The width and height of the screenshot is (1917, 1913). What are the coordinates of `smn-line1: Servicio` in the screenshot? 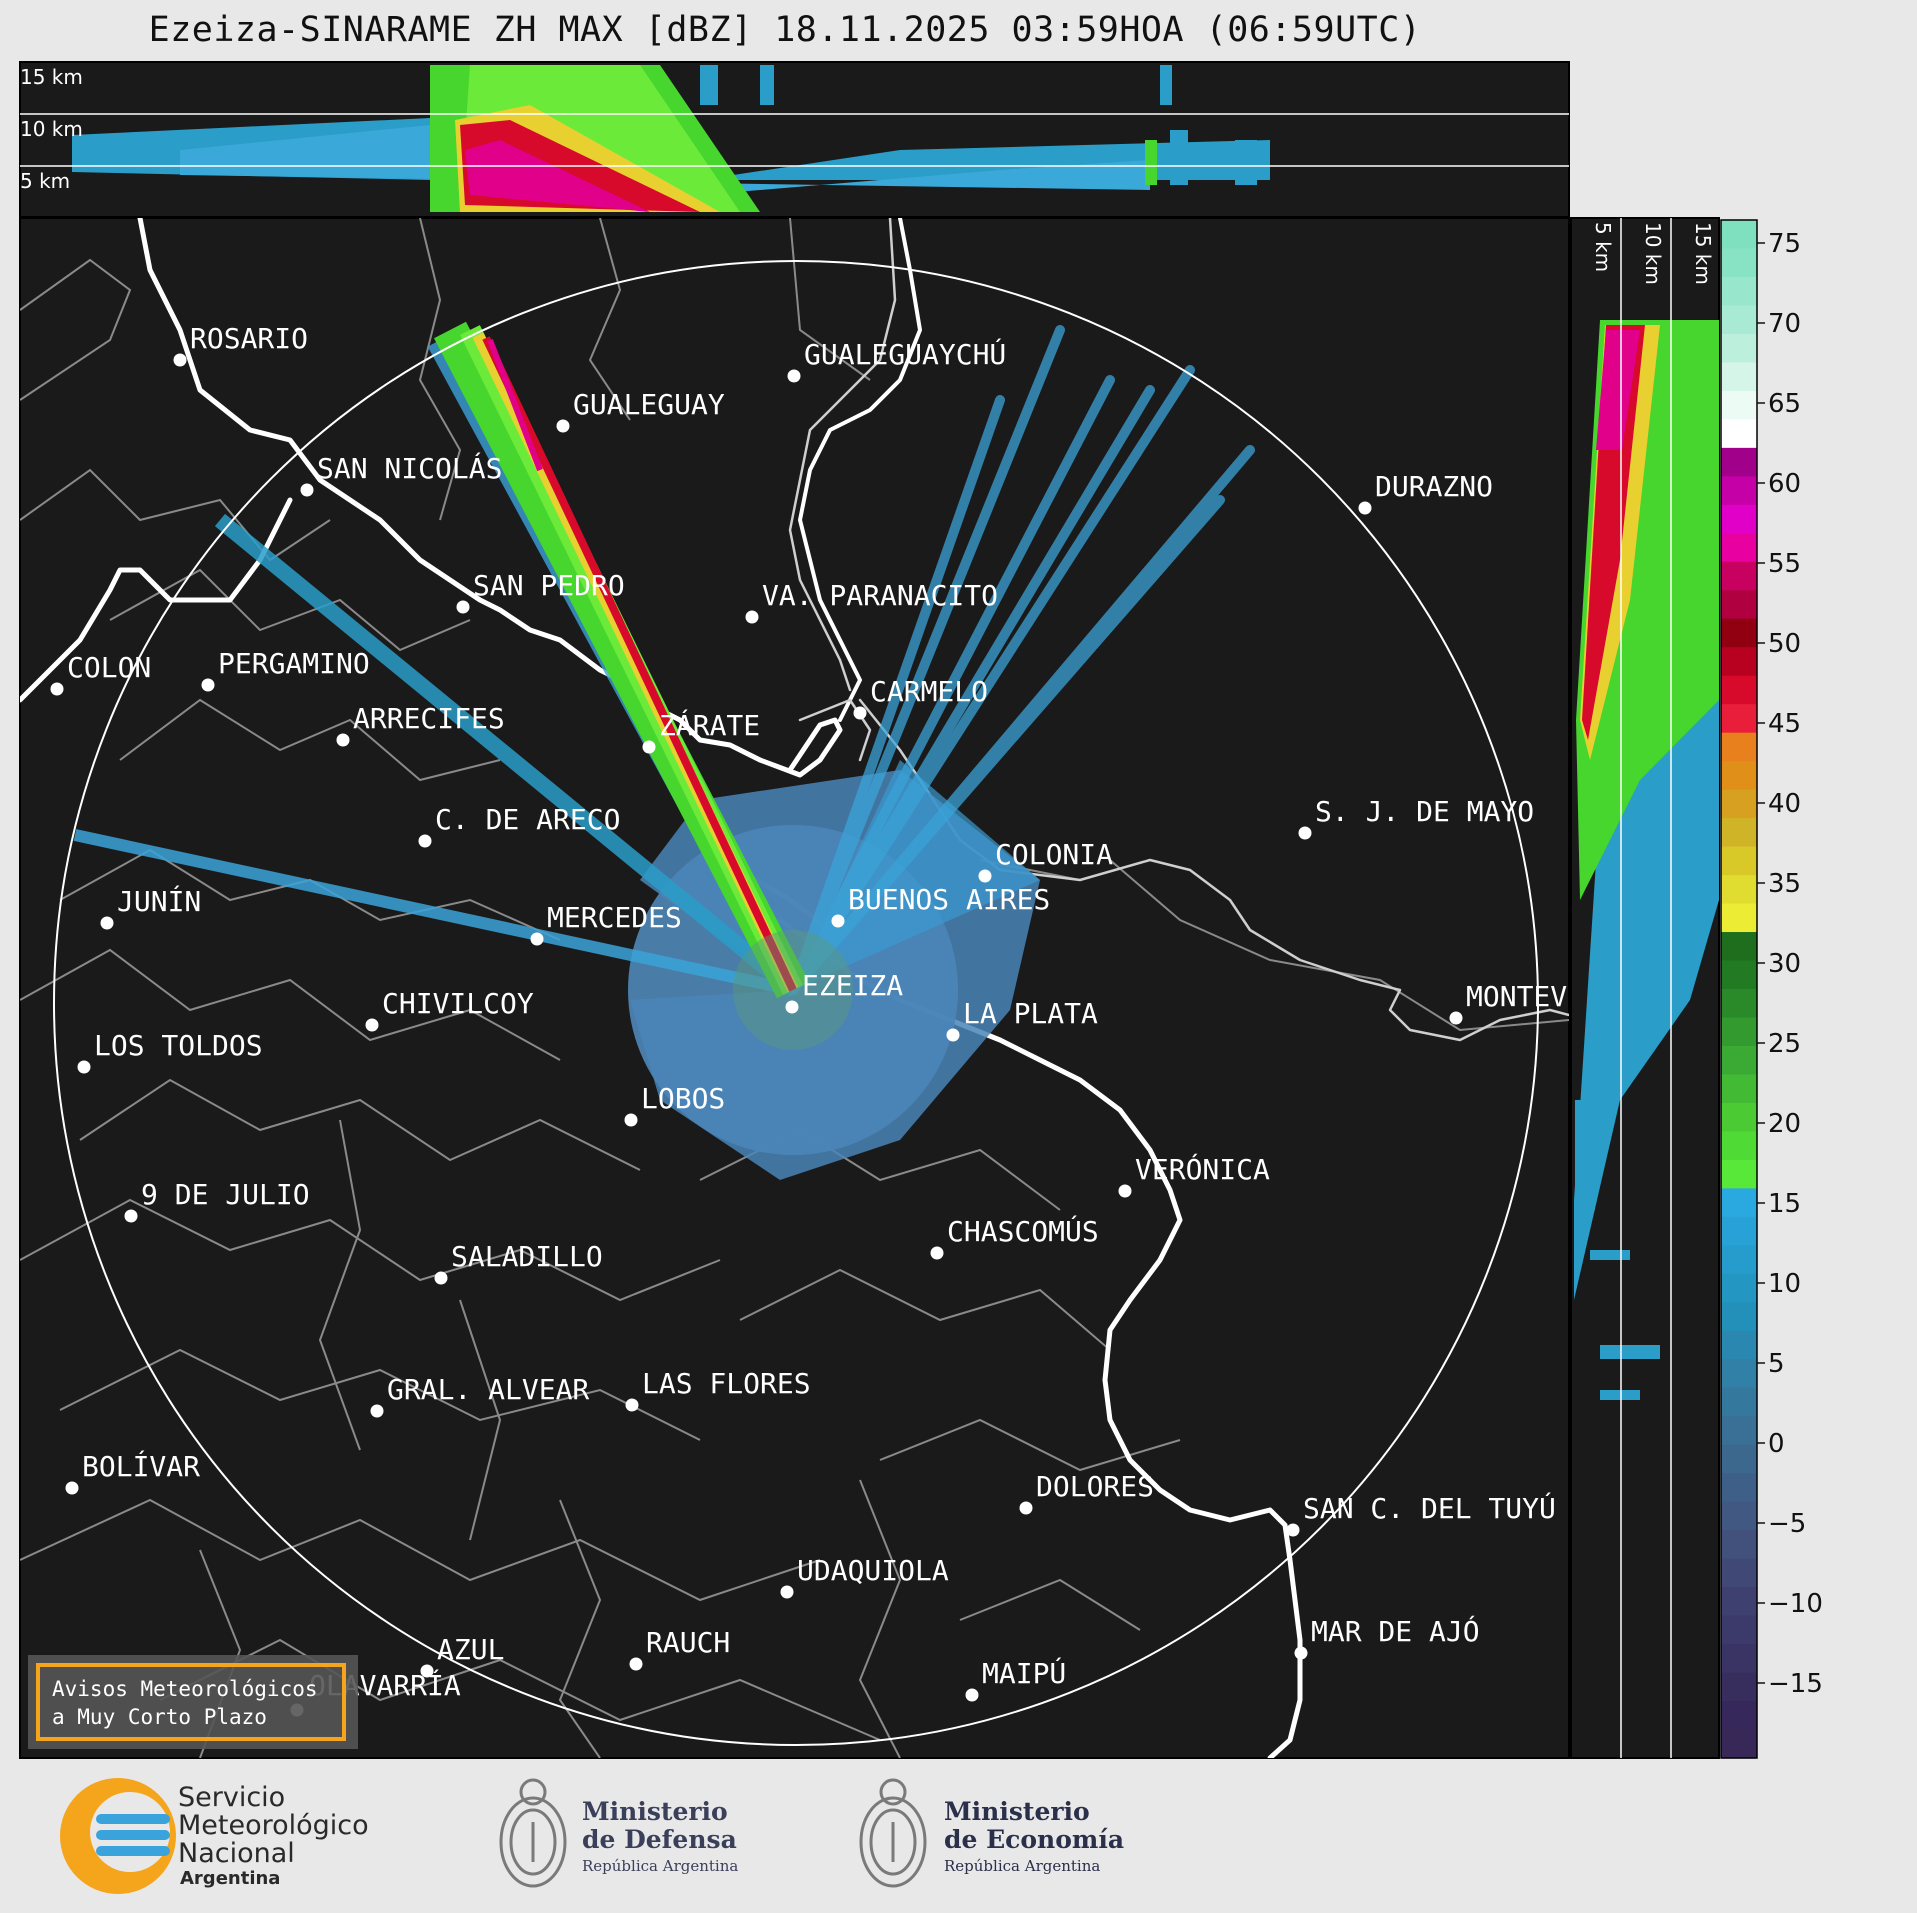 It's located at (231, 1797).